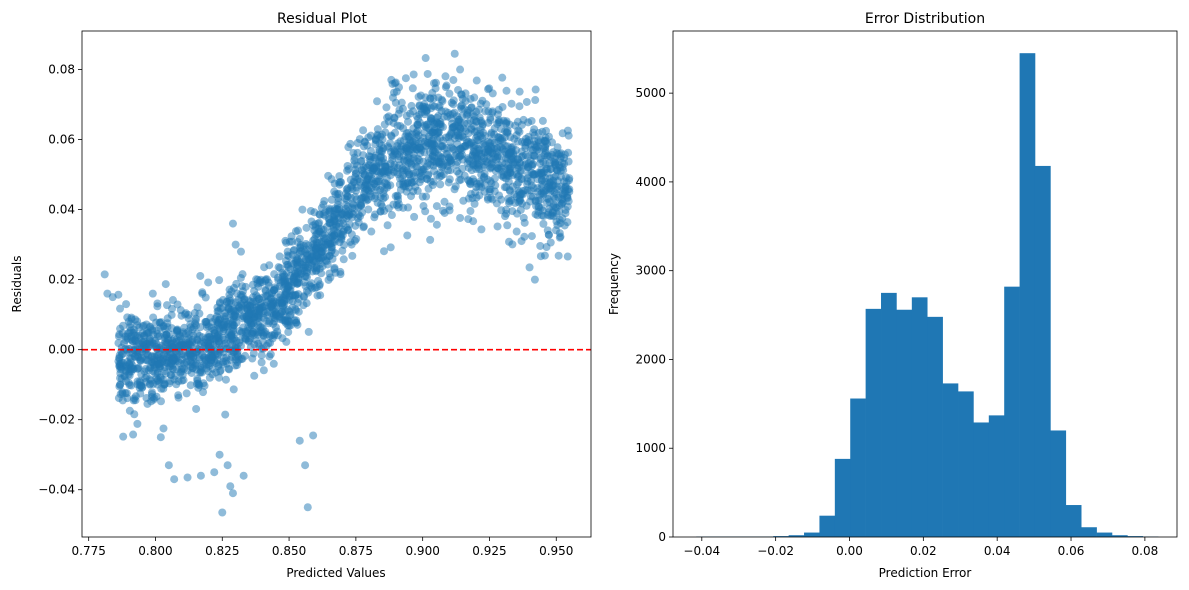 The width and height of the screenshot is (1189, 590). Describe the element at coordinates (1145, 551) in the screenshot. I see `x-tick-label: 0.08` at that location.